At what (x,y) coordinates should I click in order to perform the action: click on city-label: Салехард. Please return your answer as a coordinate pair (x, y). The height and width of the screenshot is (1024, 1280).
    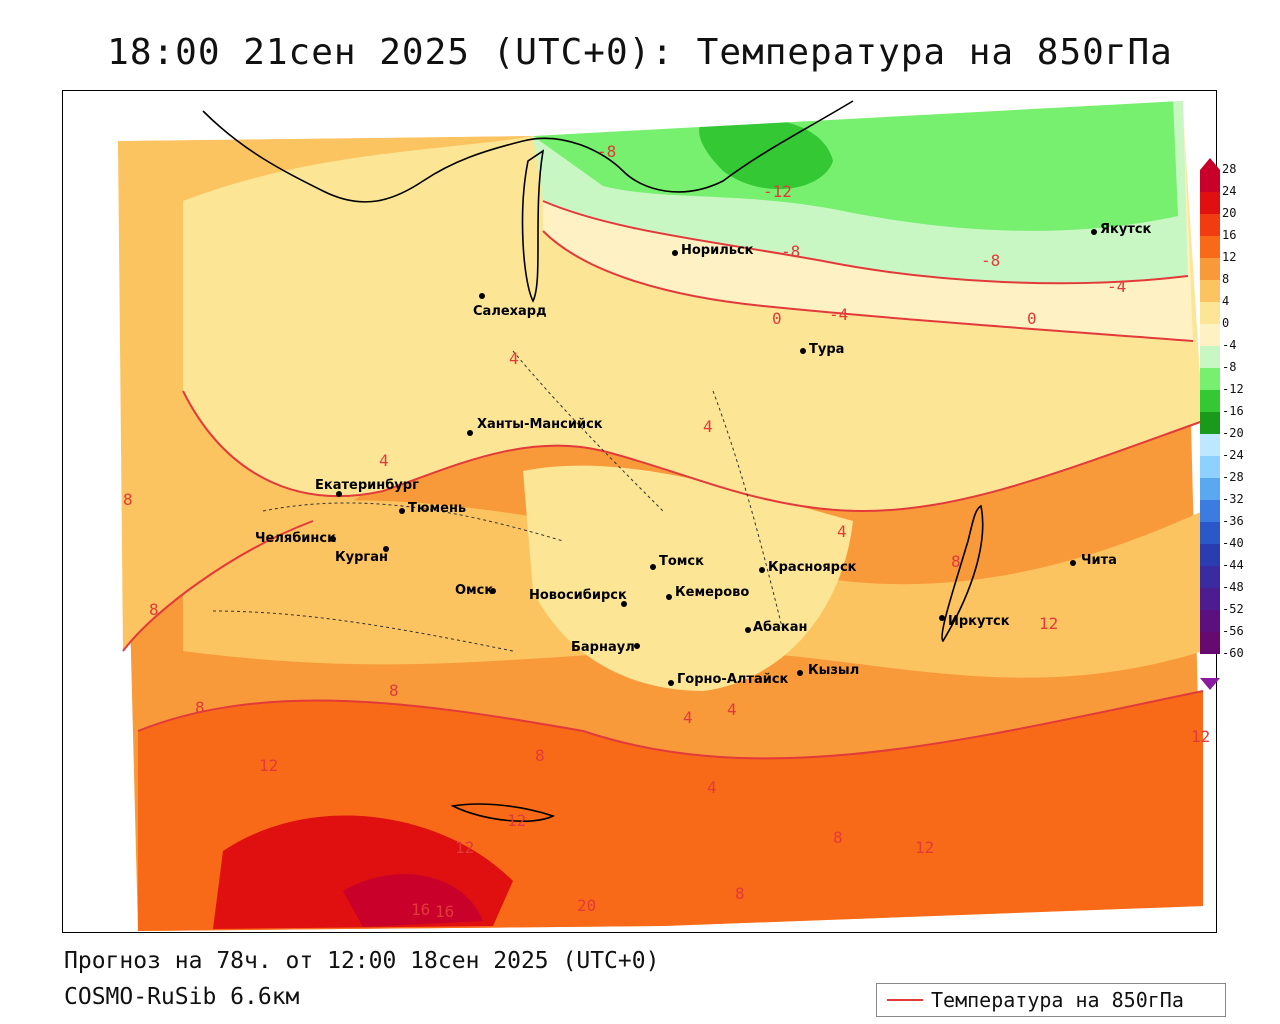
    Looking at the image, I should click on (510, 311).